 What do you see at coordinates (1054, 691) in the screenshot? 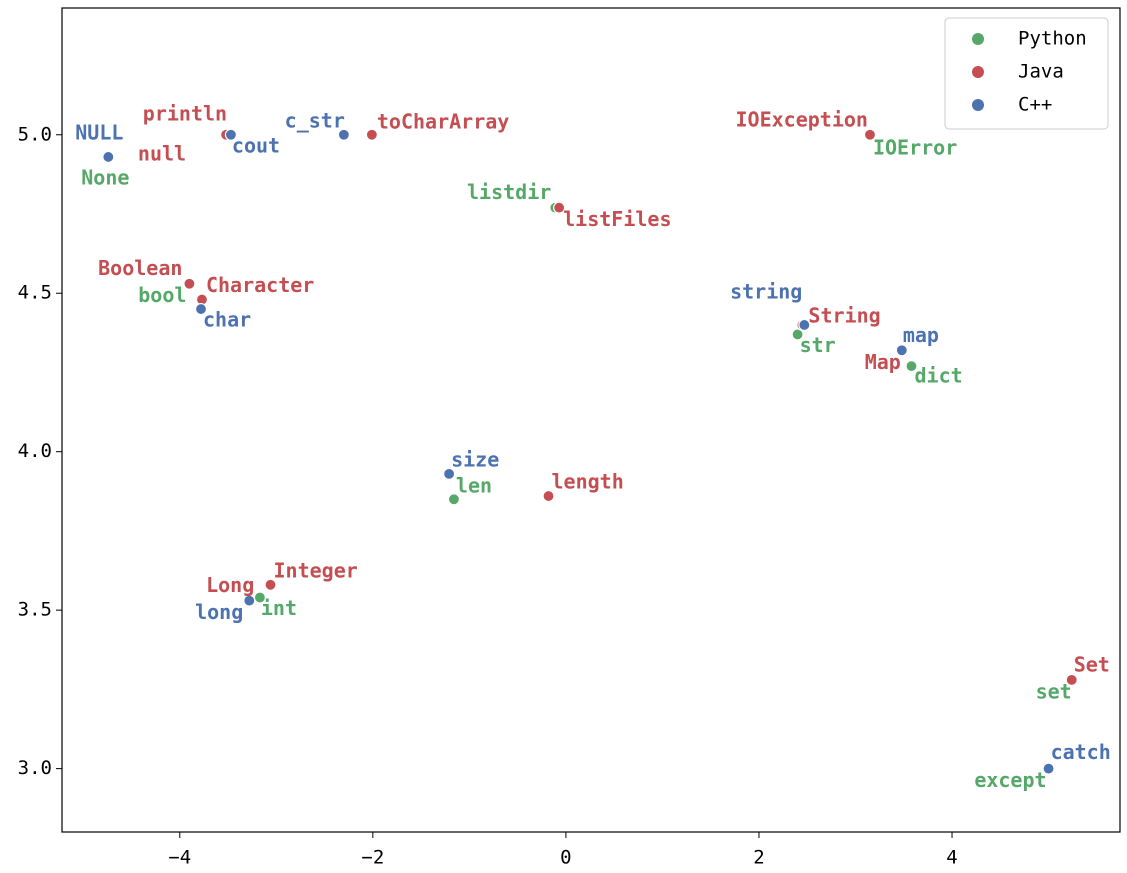
I see `point-label: set` at bounding box center [1054, 691].